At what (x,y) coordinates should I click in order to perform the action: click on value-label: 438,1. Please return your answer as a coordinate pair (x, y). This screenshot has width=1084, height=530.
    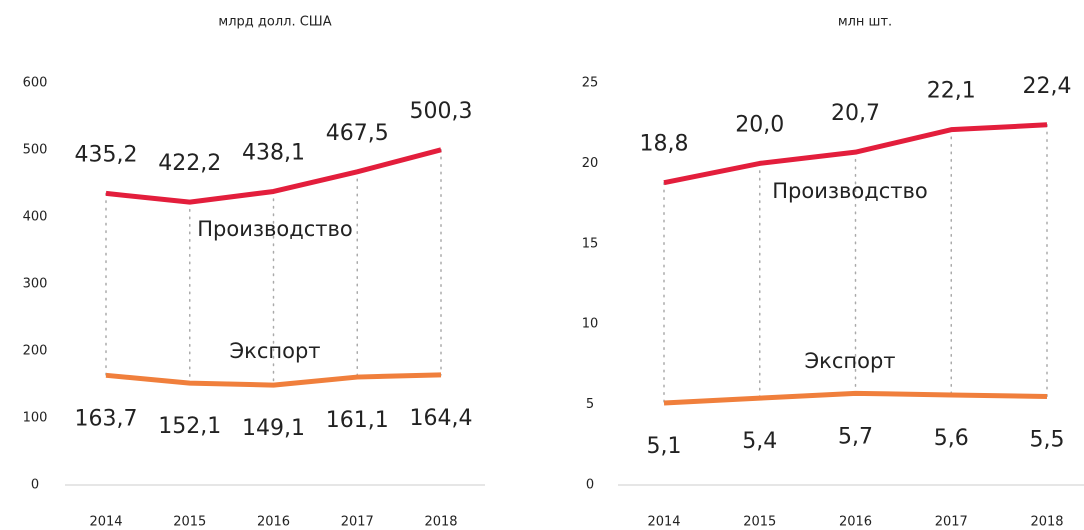
    Looking at the image, I should click on (273, 152).